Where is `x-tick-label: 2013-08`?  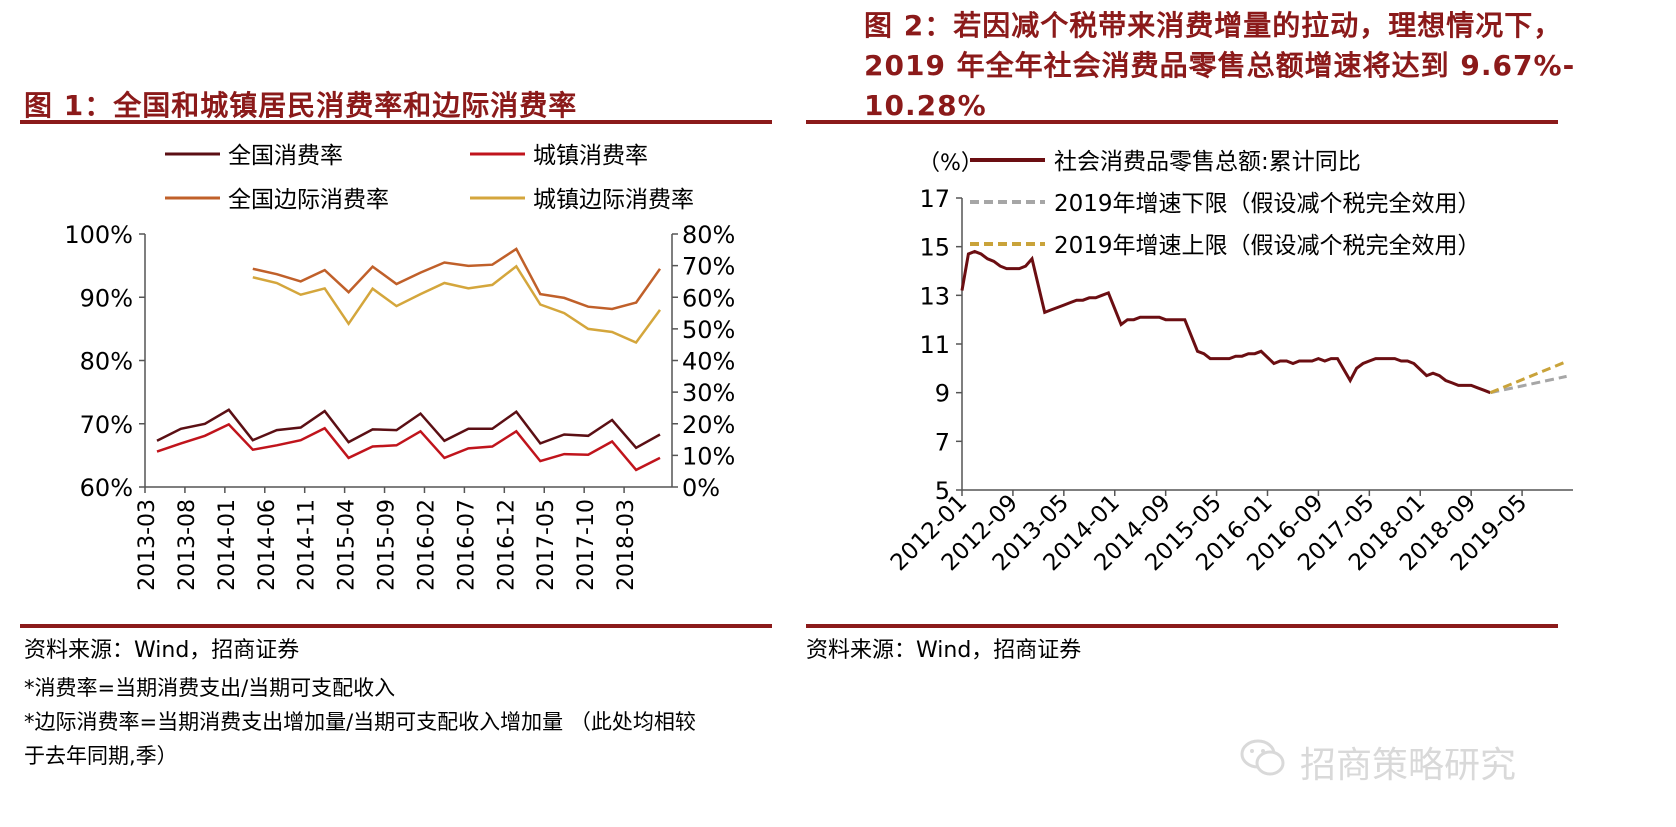 x-tick-label: 2013-08 is located at coordinates (187, 545).